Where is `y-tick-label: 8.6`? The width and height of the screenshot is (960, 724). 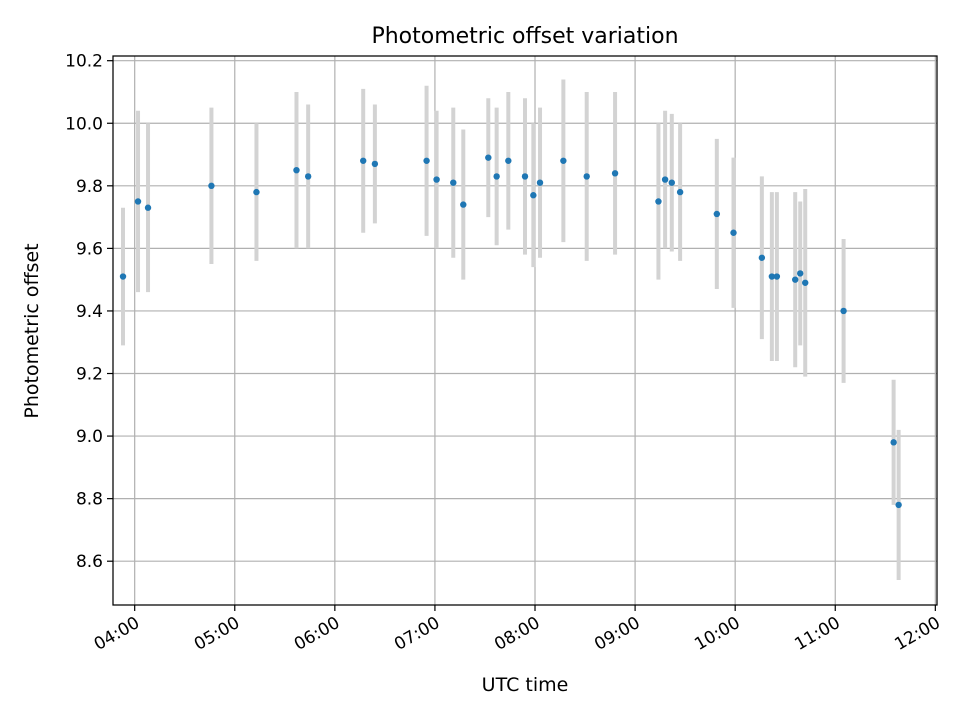 y-tick-label: 8.6 is located at coordinates (89, 562).